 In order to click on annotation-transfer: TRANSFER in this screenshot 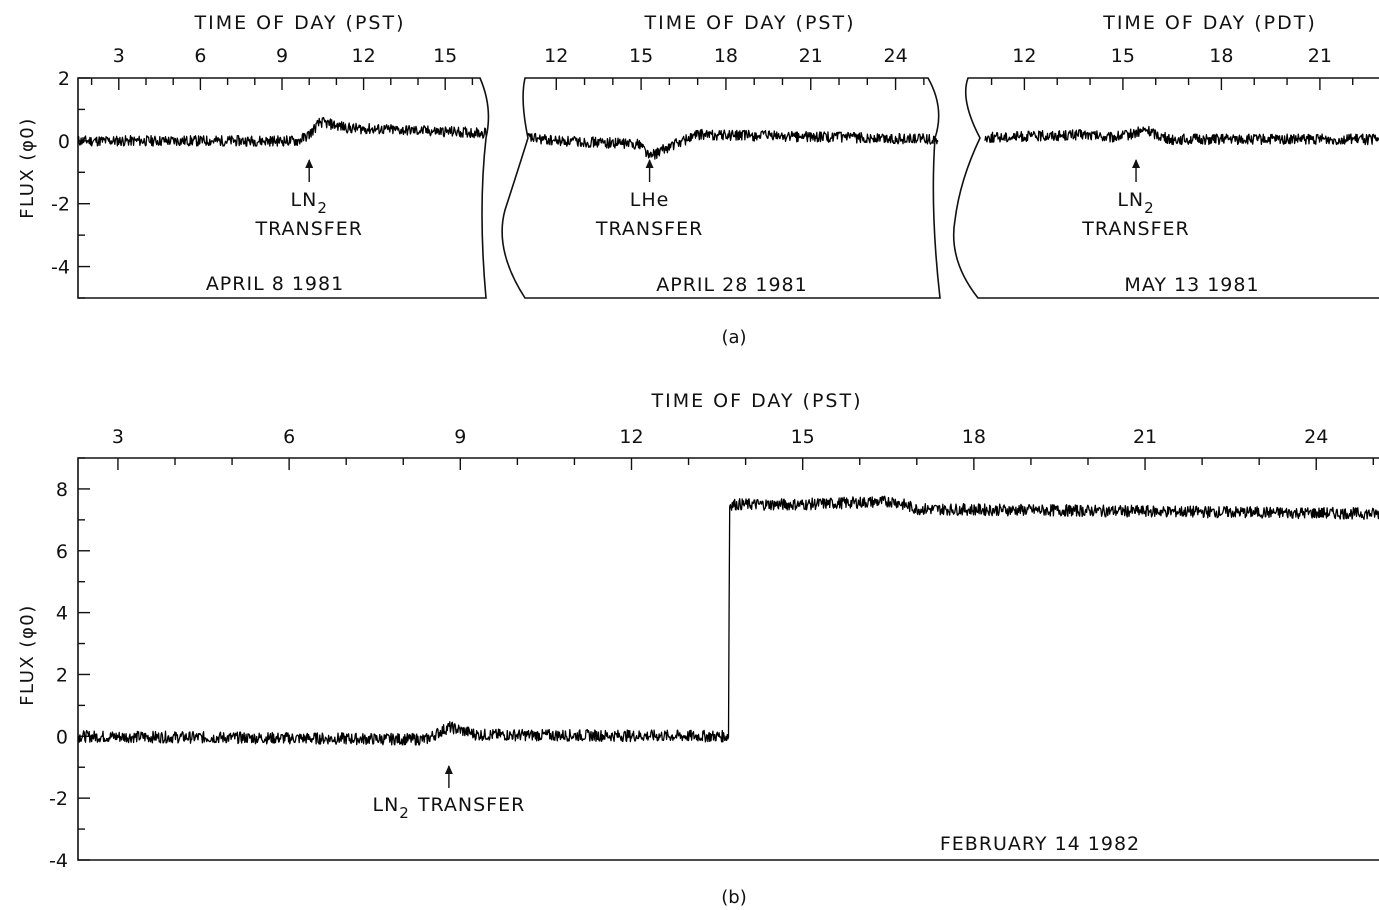, I will do `click(471, 805)`.